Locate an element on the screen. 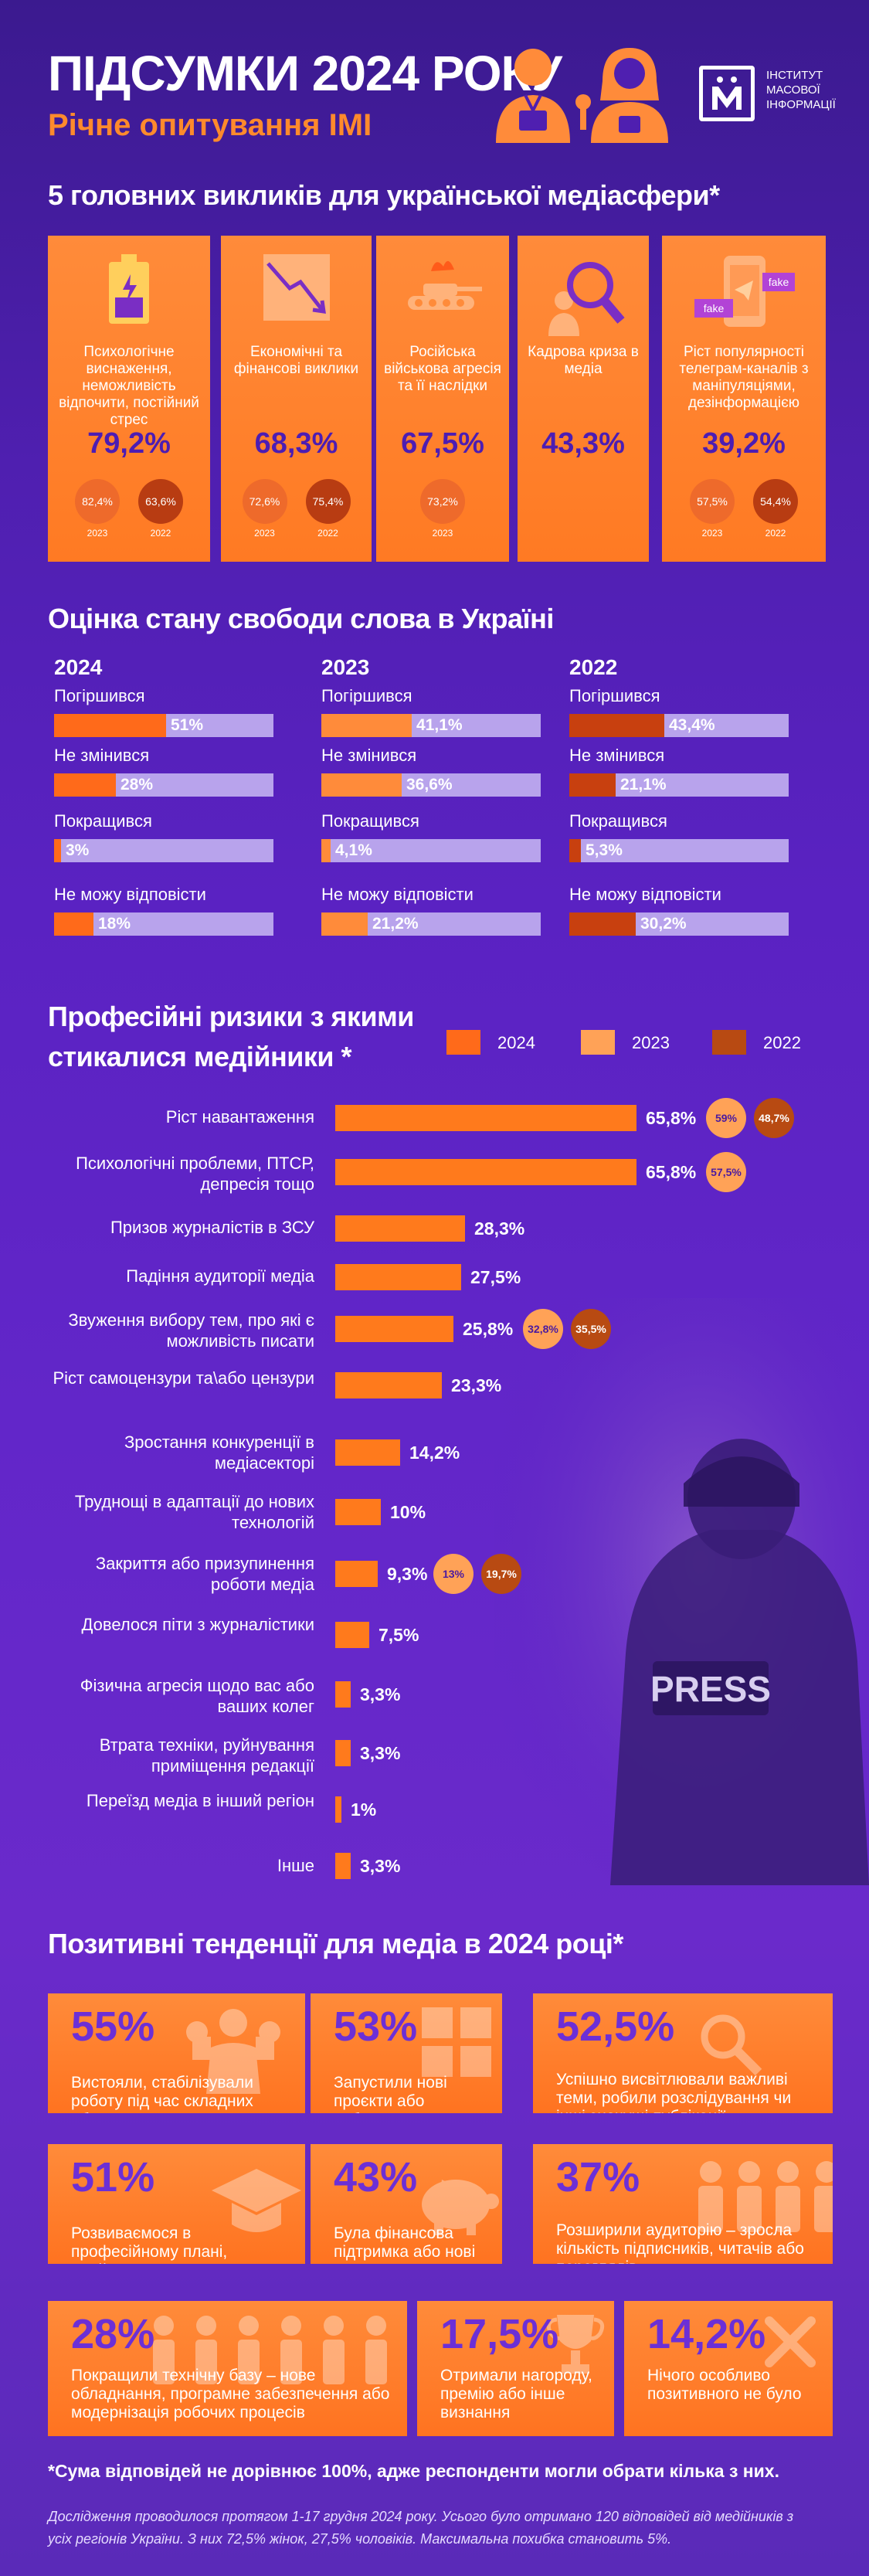 The width and height of the screenshot is (869, 2576). risk-value-2024: 3,3% is located at coordinates (381, 1753).